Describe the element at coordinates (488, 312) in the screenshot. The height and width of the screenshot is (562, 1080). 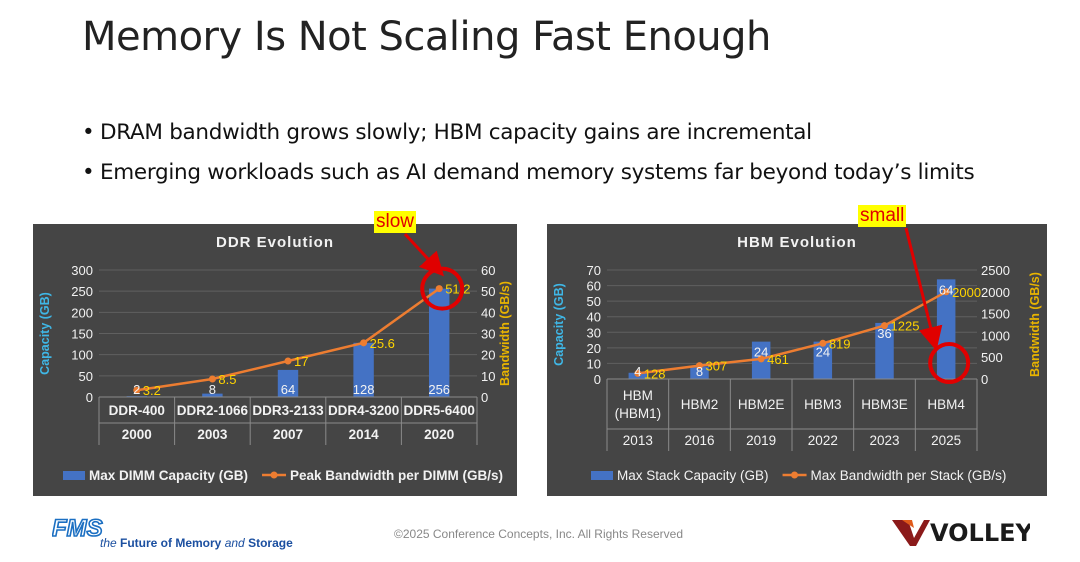
I see `y2-tick-label: 40` at that location.